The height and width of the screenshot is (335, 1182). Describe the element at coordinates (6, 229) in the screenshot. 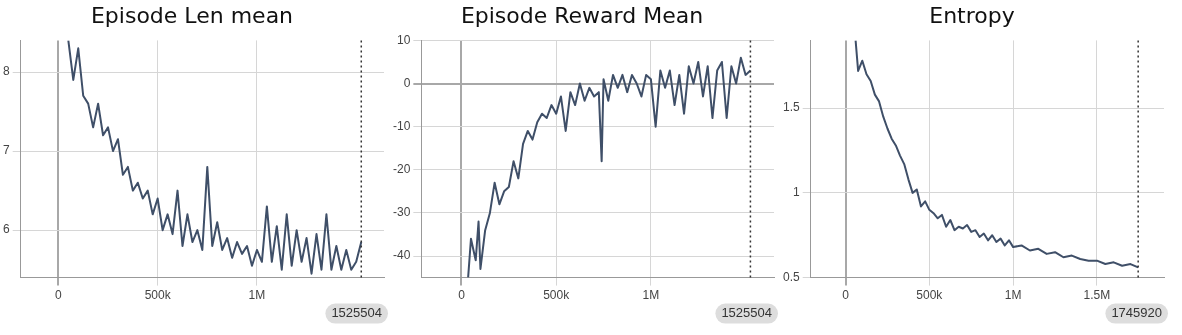

I see `y-tick-label: 6` at that location.